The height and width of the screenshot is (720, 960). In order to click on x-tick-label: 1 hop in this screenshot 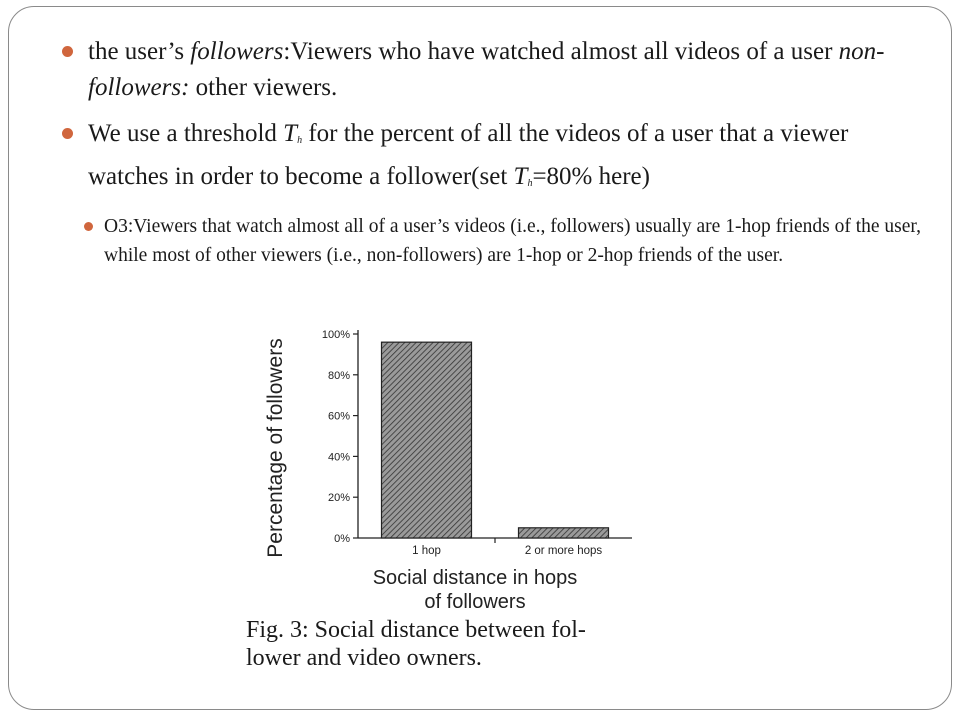, I will do `click(426, 551)`.